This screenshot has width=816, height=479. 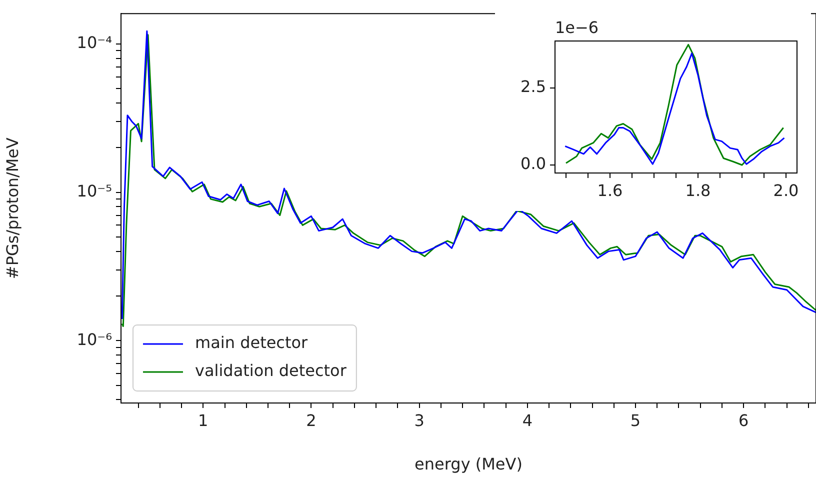 What do you see at coordinates (94, 190) in the screenshot?
I see `y-tick-label: 10⁻⁵` at bounding box center [94, 190].